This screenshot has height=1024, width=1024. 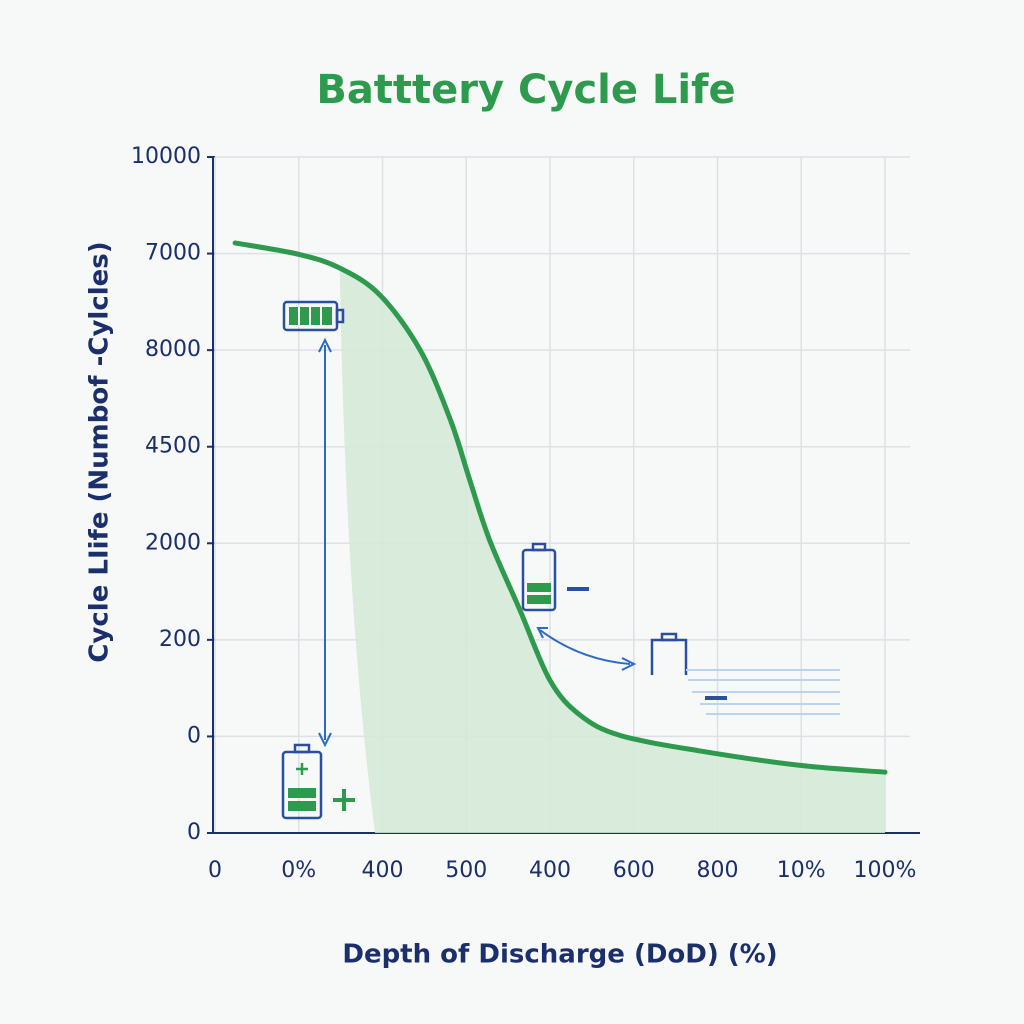 I want to click on y-tick-label: 200, so click(x=180, y=639).